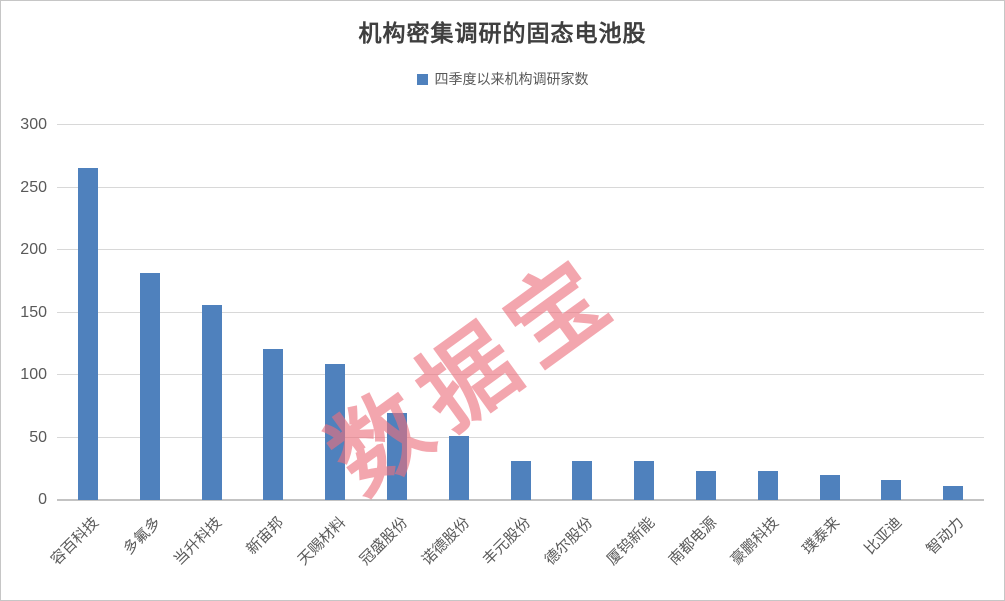  Describe the element at coordinates (211, 402) in the screenshot. I see `bar-当升科技` at that location.